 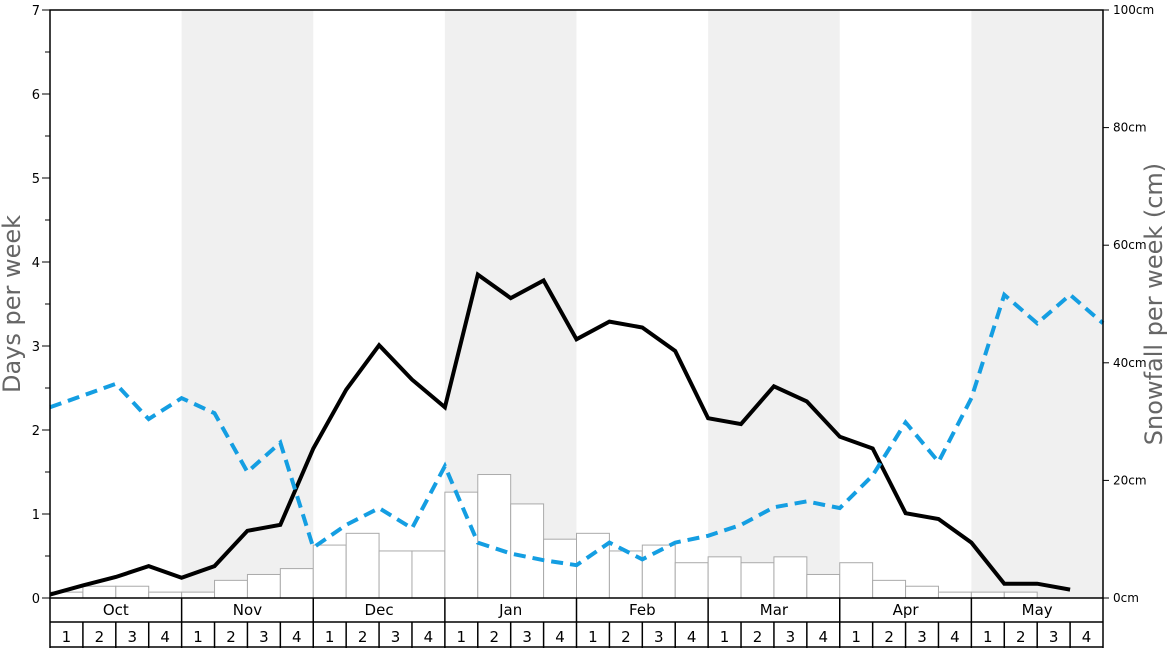 I want to click on month-label: Nov, so click(x=247, y=610).